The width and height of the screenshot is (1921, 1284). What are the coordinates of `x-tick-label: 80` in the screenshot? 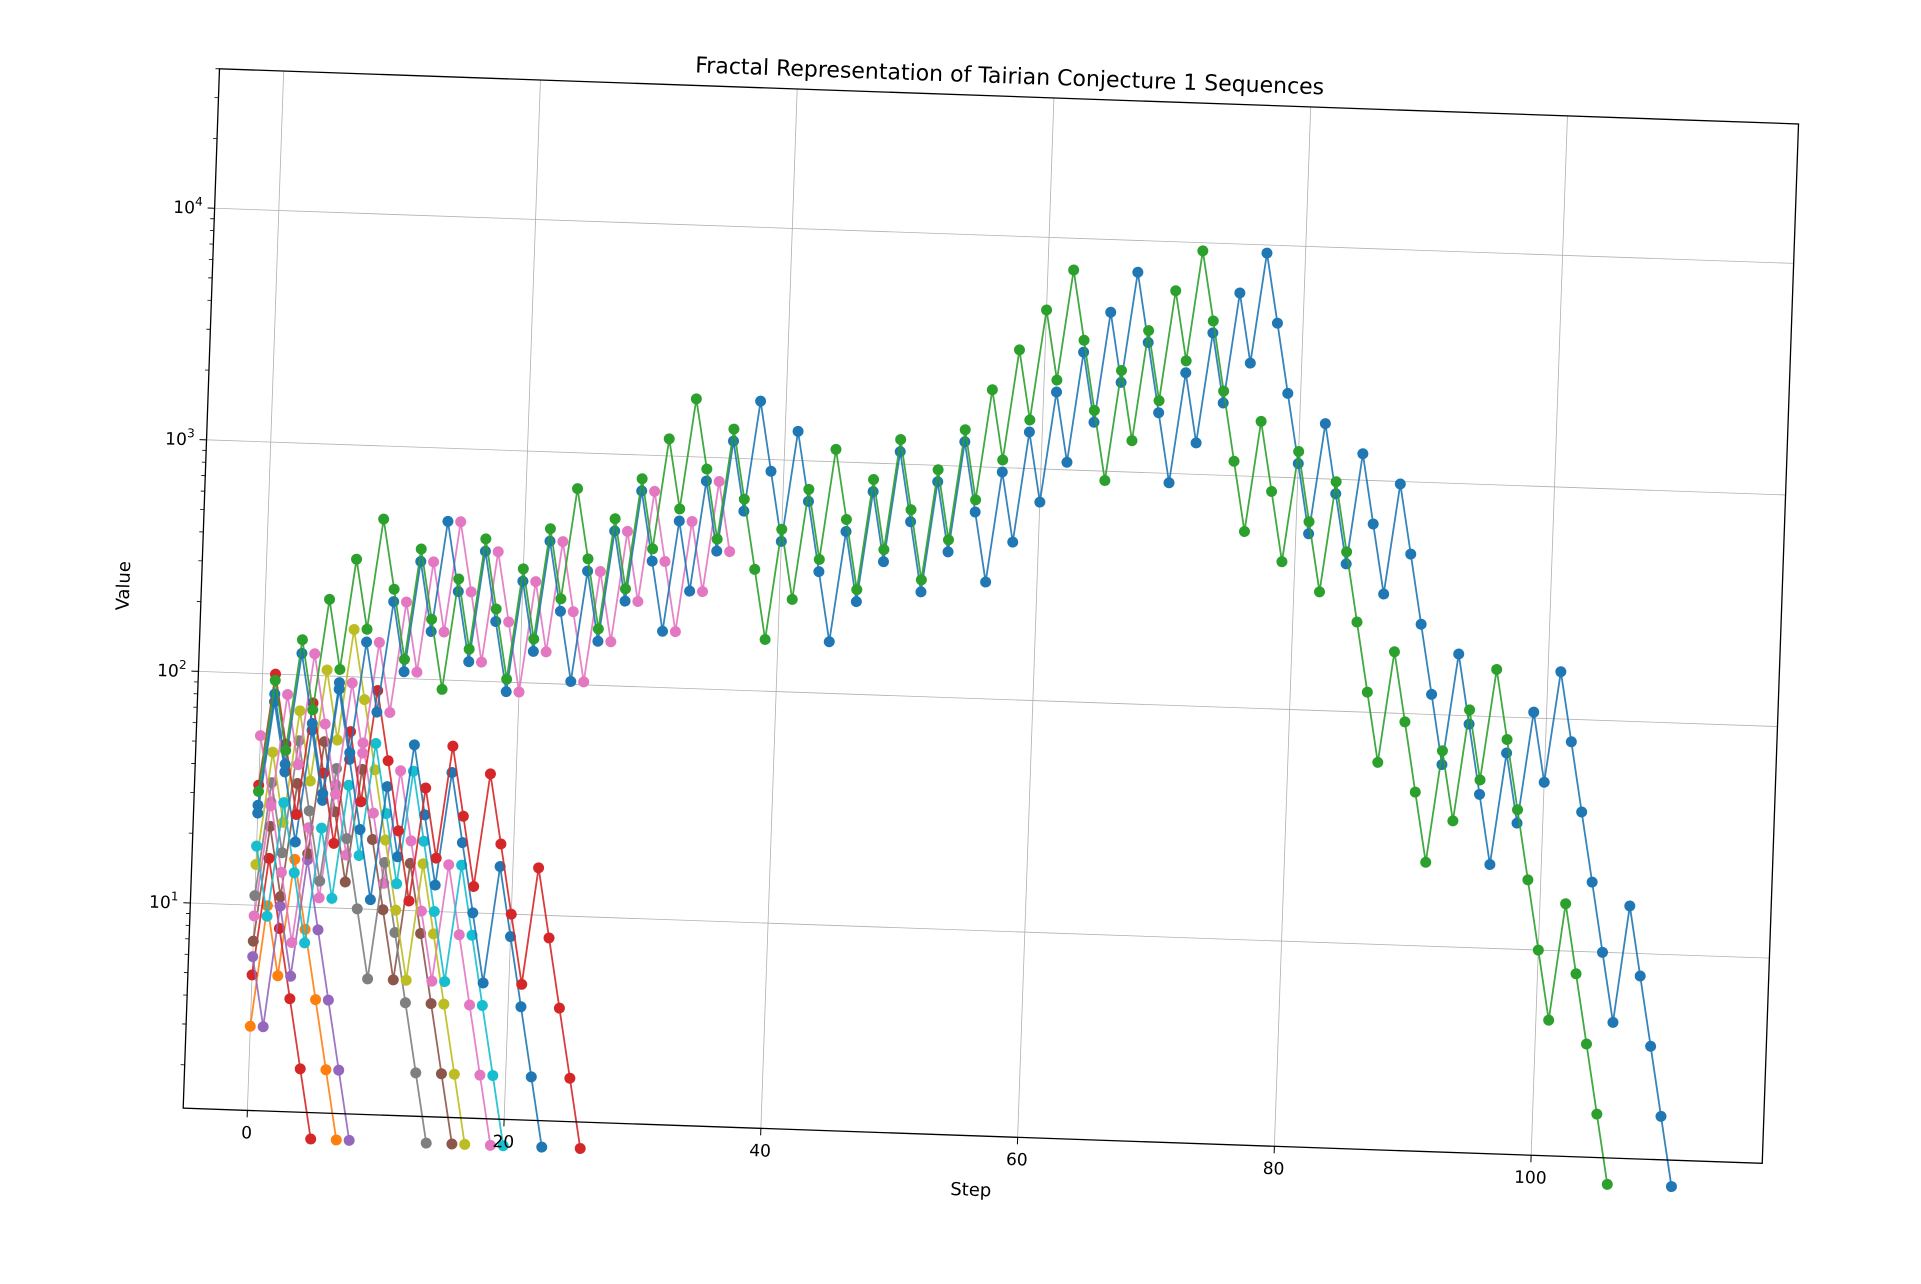 It's located at (1273, 1169).